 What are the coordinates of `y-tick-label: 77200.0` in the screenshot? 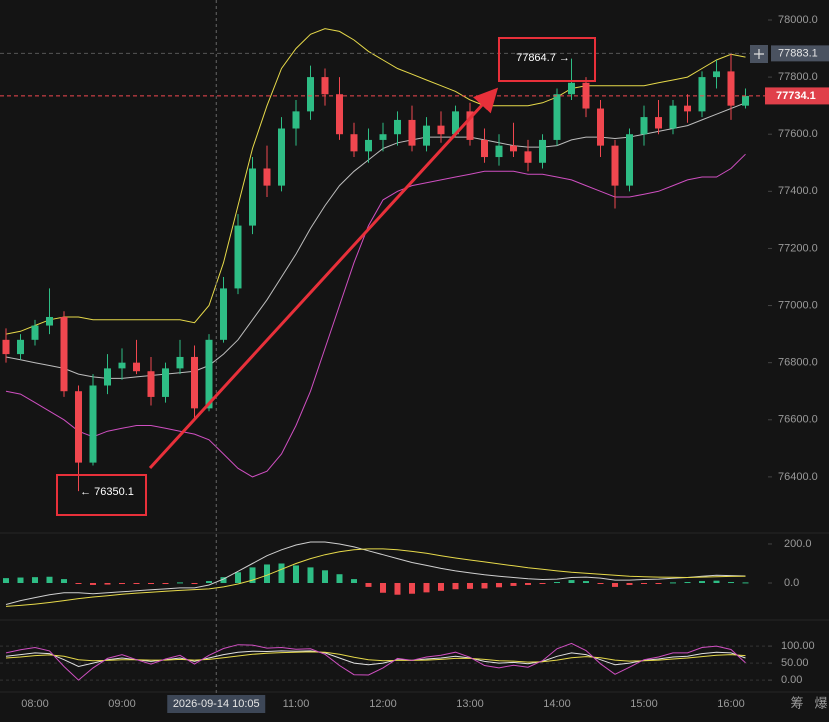 It's located at (798, 248).